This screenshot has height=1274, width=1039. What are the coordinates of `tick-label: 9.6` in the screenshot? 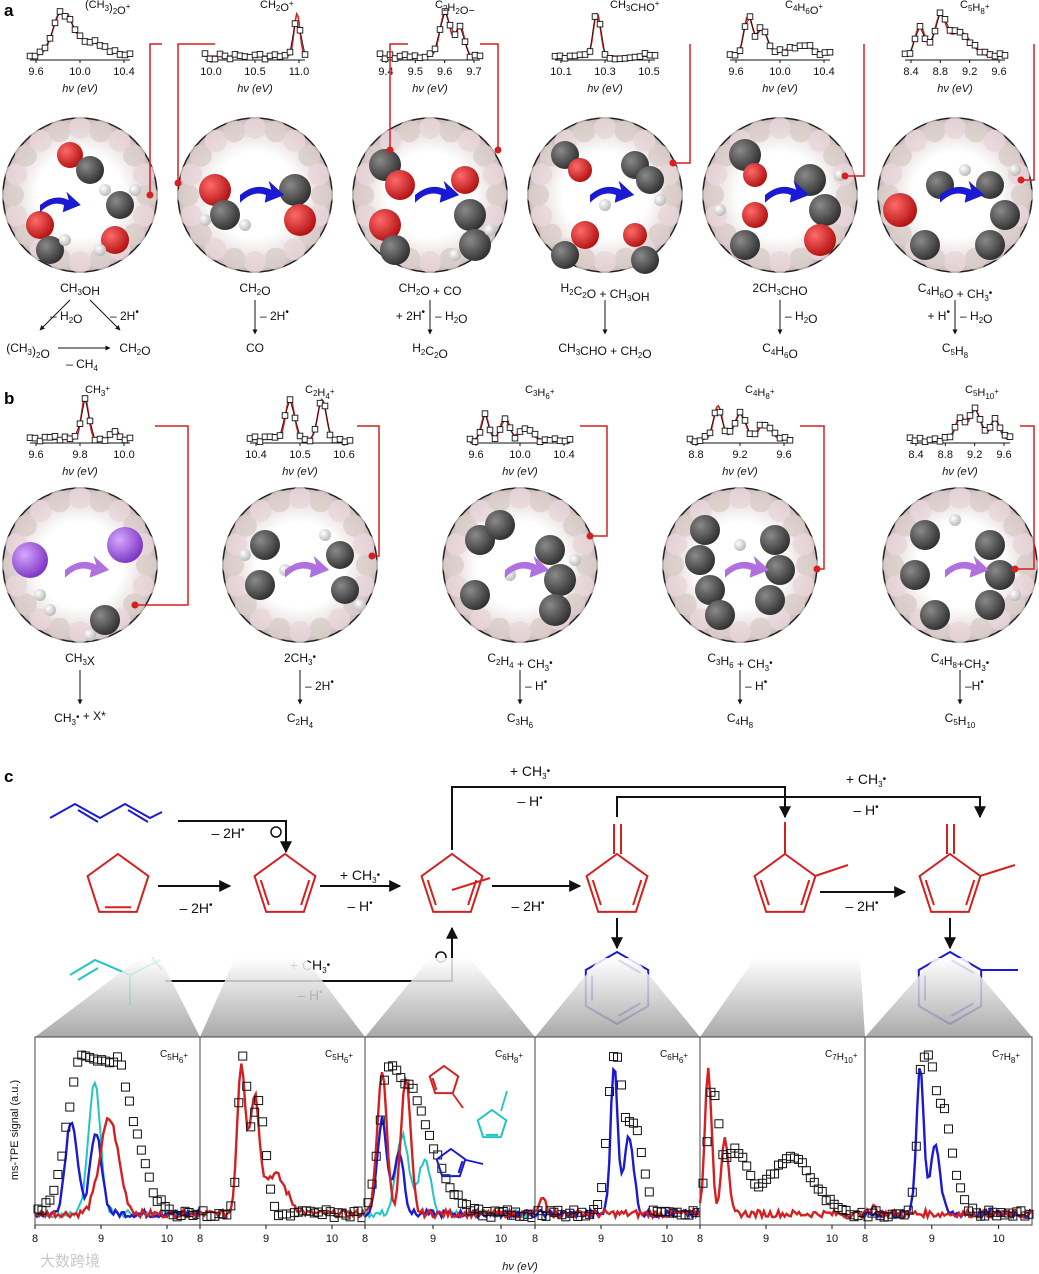 It's located at (475, 455).